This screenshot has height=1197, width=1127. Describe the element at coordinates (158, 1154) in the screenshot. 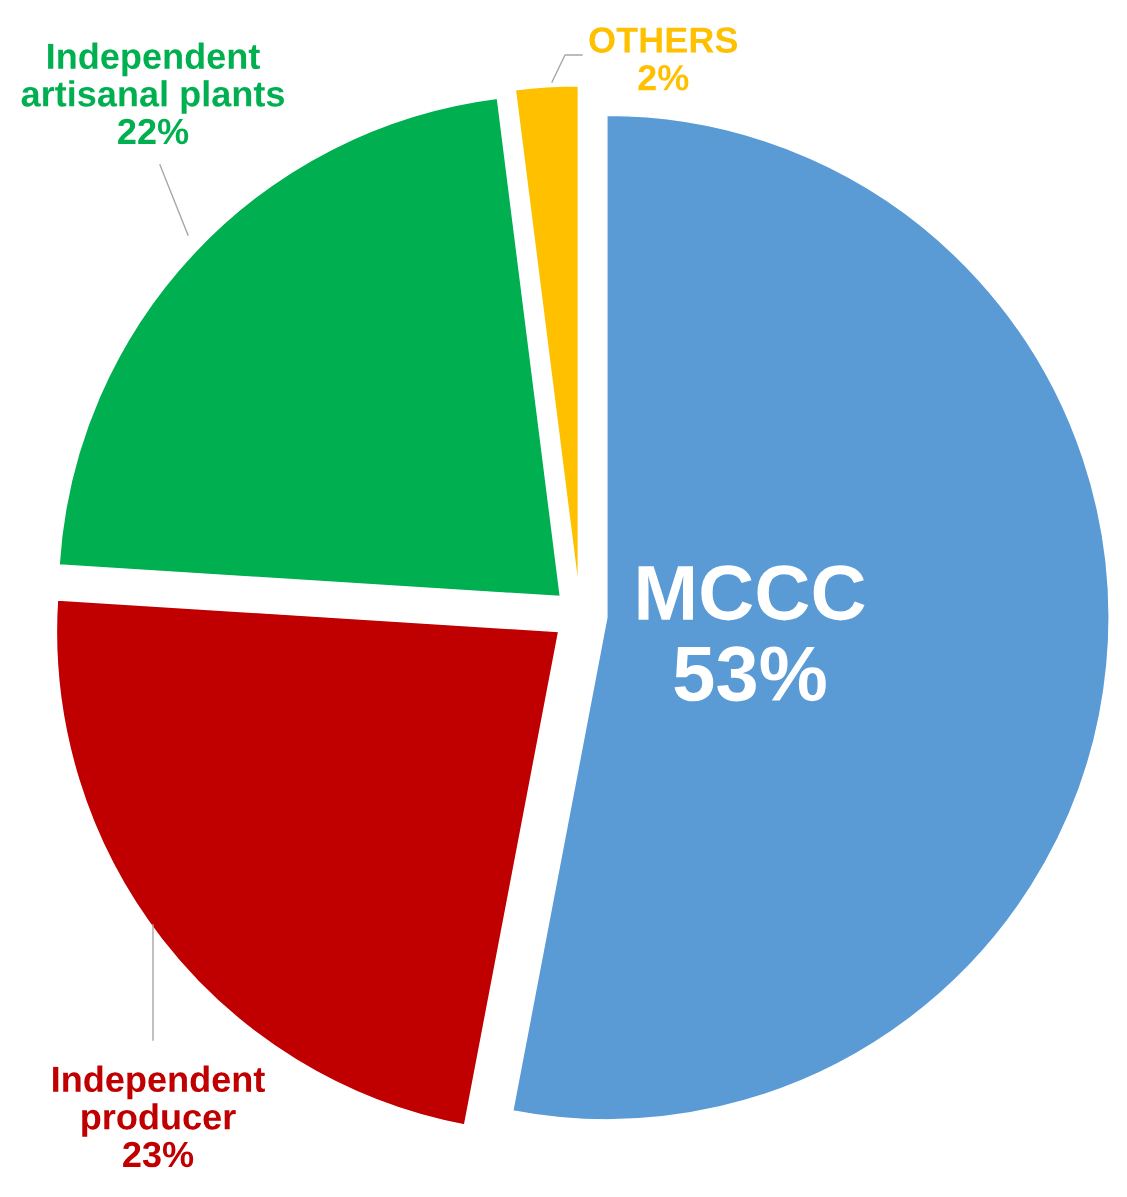

I see `data-label: 23%` at that location.